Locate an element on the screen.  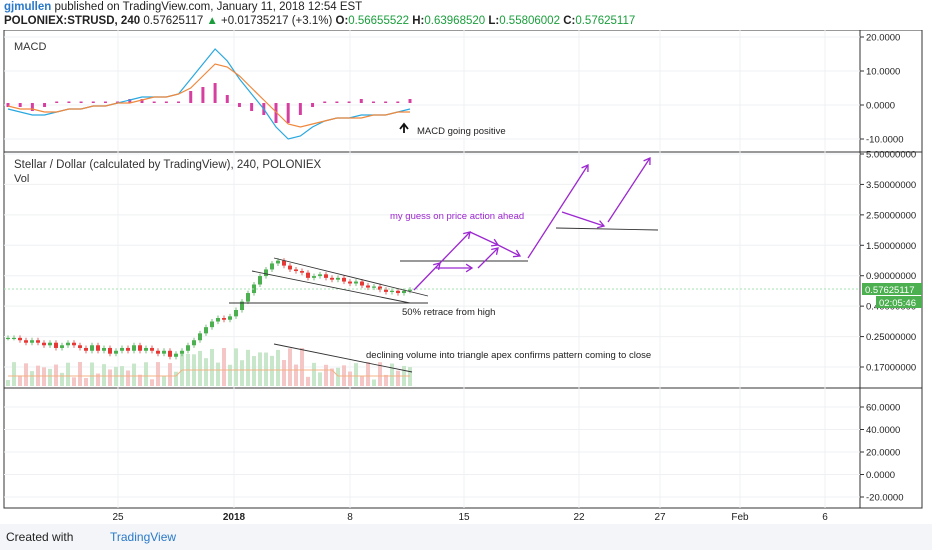
symbol-label: POLONIEX:STRUSD, 240 is located at coordinates (72, 21).